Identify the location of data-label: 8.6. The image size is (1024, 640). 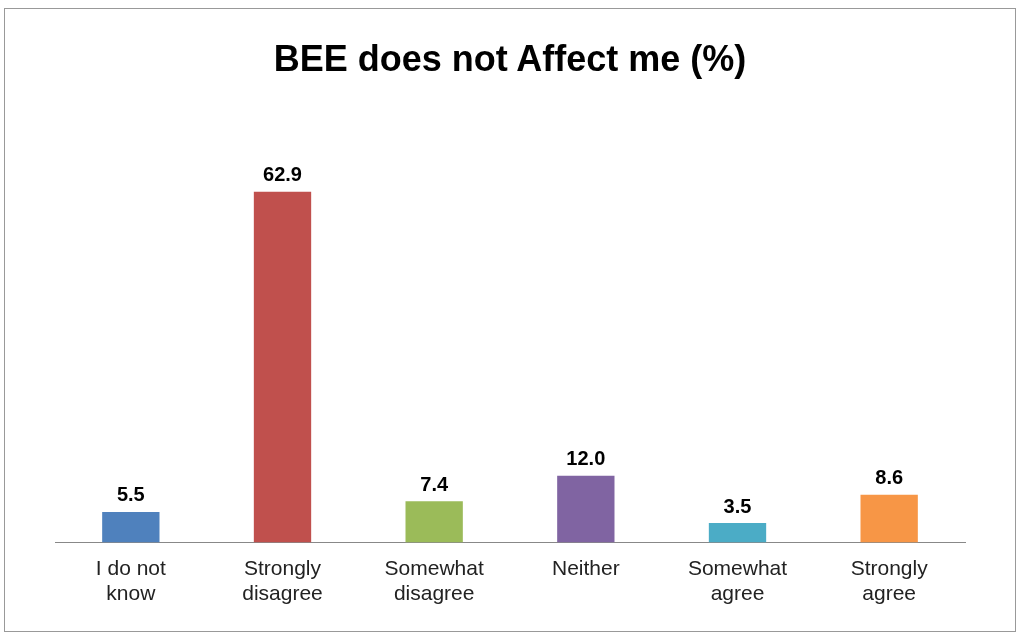
(889, 477).